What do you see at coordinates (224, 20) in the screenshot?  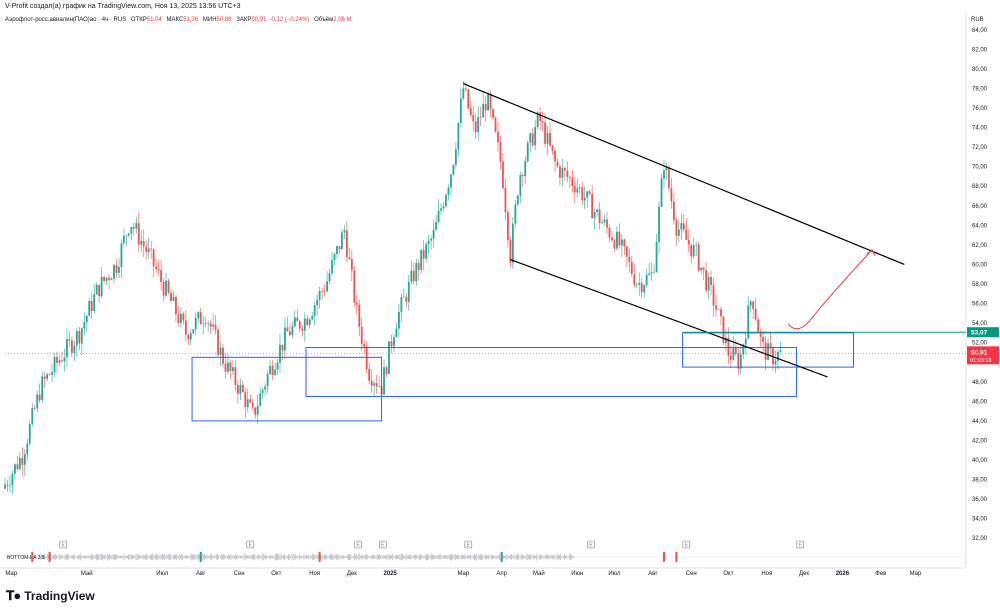 I see `low-value: 50,88` at bounding box center [224, 20].